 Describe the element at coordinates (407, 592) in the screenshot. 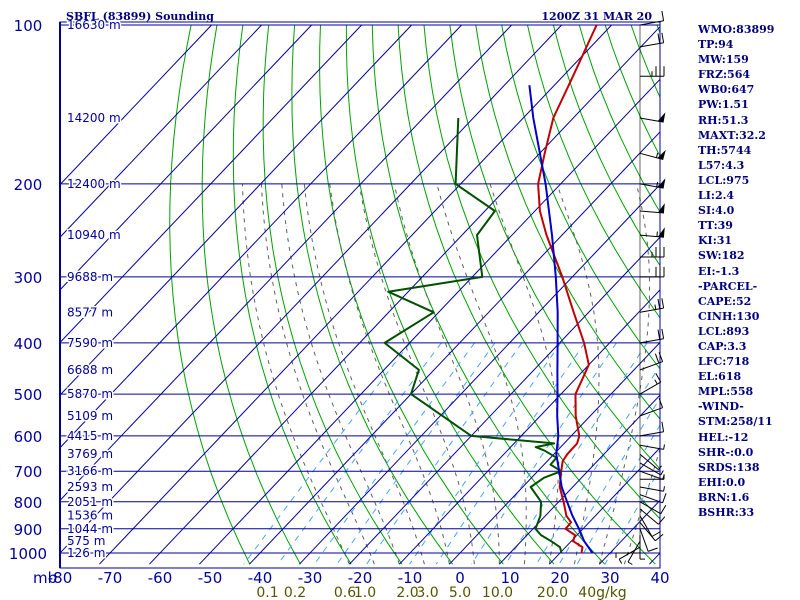

I see `mixing-ratio-tick-label: 2.0` at that location.